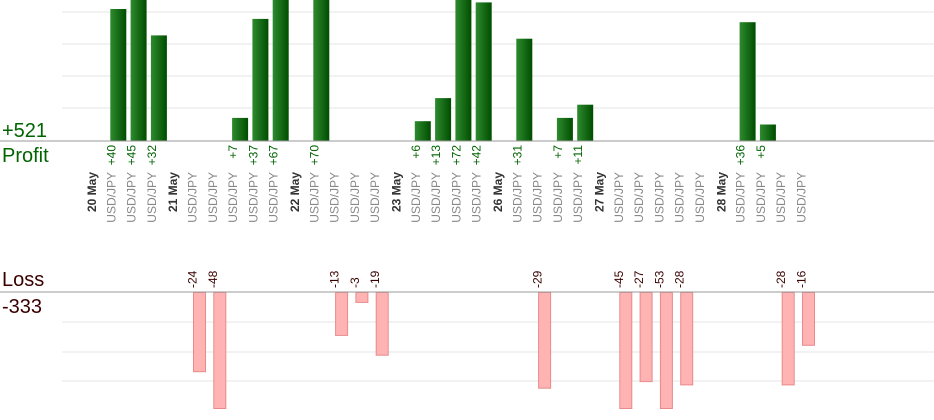  I want to click on loss-value-label: -24, so click(193, 279).